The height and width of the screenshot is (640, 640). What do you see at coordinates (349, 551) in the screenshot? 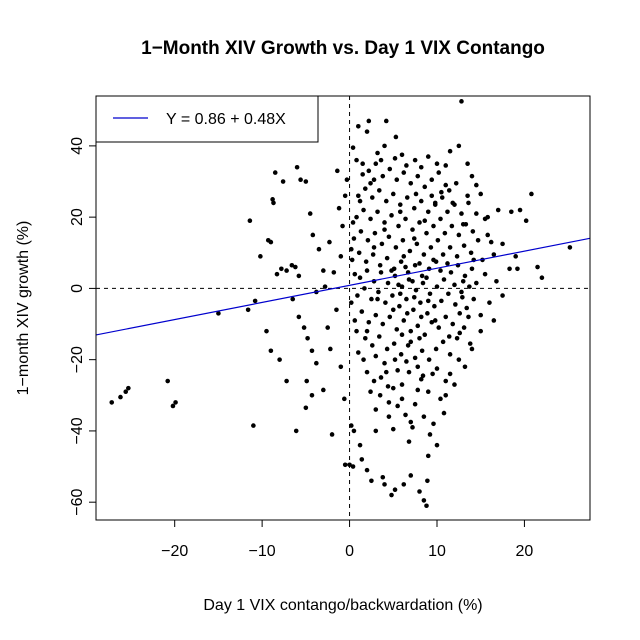
I see `x-tick-label: 0` at bounding box center [349, 551].